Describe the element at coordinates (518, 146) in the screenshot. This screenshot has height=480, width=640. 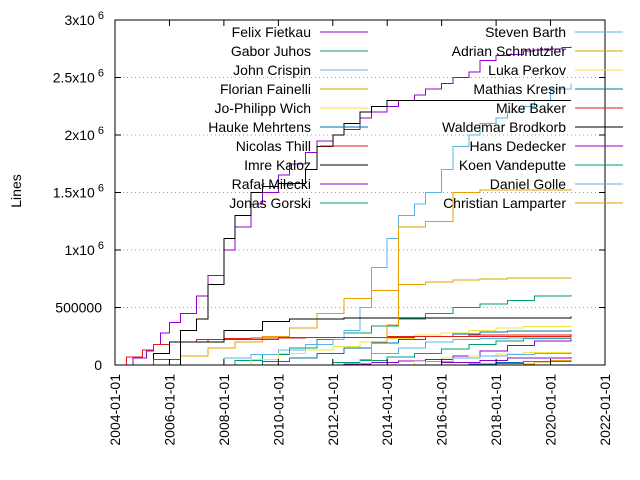
I see `legend-label: Hans Dedecker` at that location.